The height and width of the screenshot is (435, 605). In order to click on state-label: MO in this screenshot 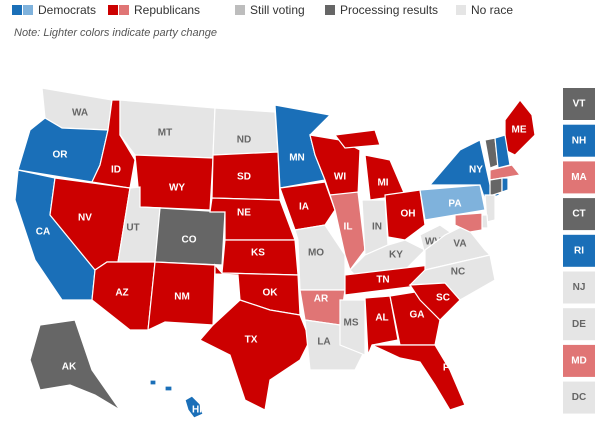, I will do `click(316, 253)`.